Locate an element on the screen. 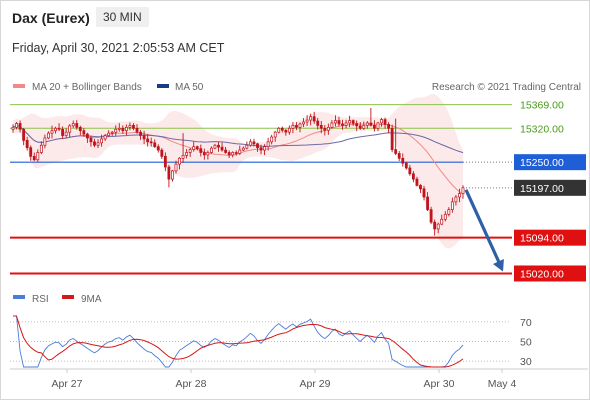 The height and width of the screenshot is (400, 590). x-axis-labels: Apr 27 Apr 28 Apr 29 Apr 30 May 4 is located at coordinates (284, 379).